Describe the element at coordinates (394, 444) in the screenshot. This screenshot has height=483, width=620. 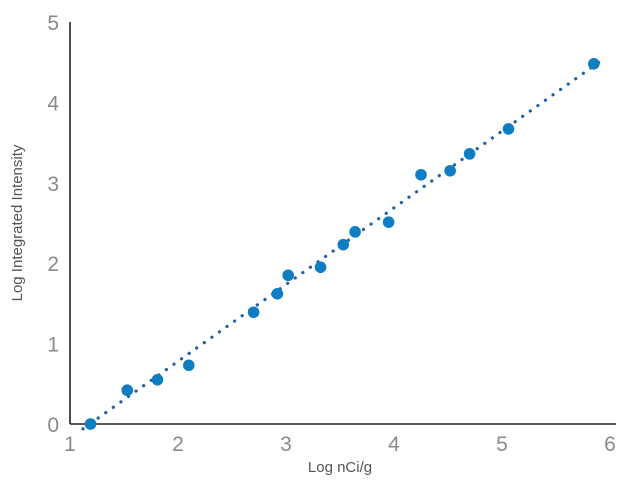
I see `x-tick-label: 4` at that location.